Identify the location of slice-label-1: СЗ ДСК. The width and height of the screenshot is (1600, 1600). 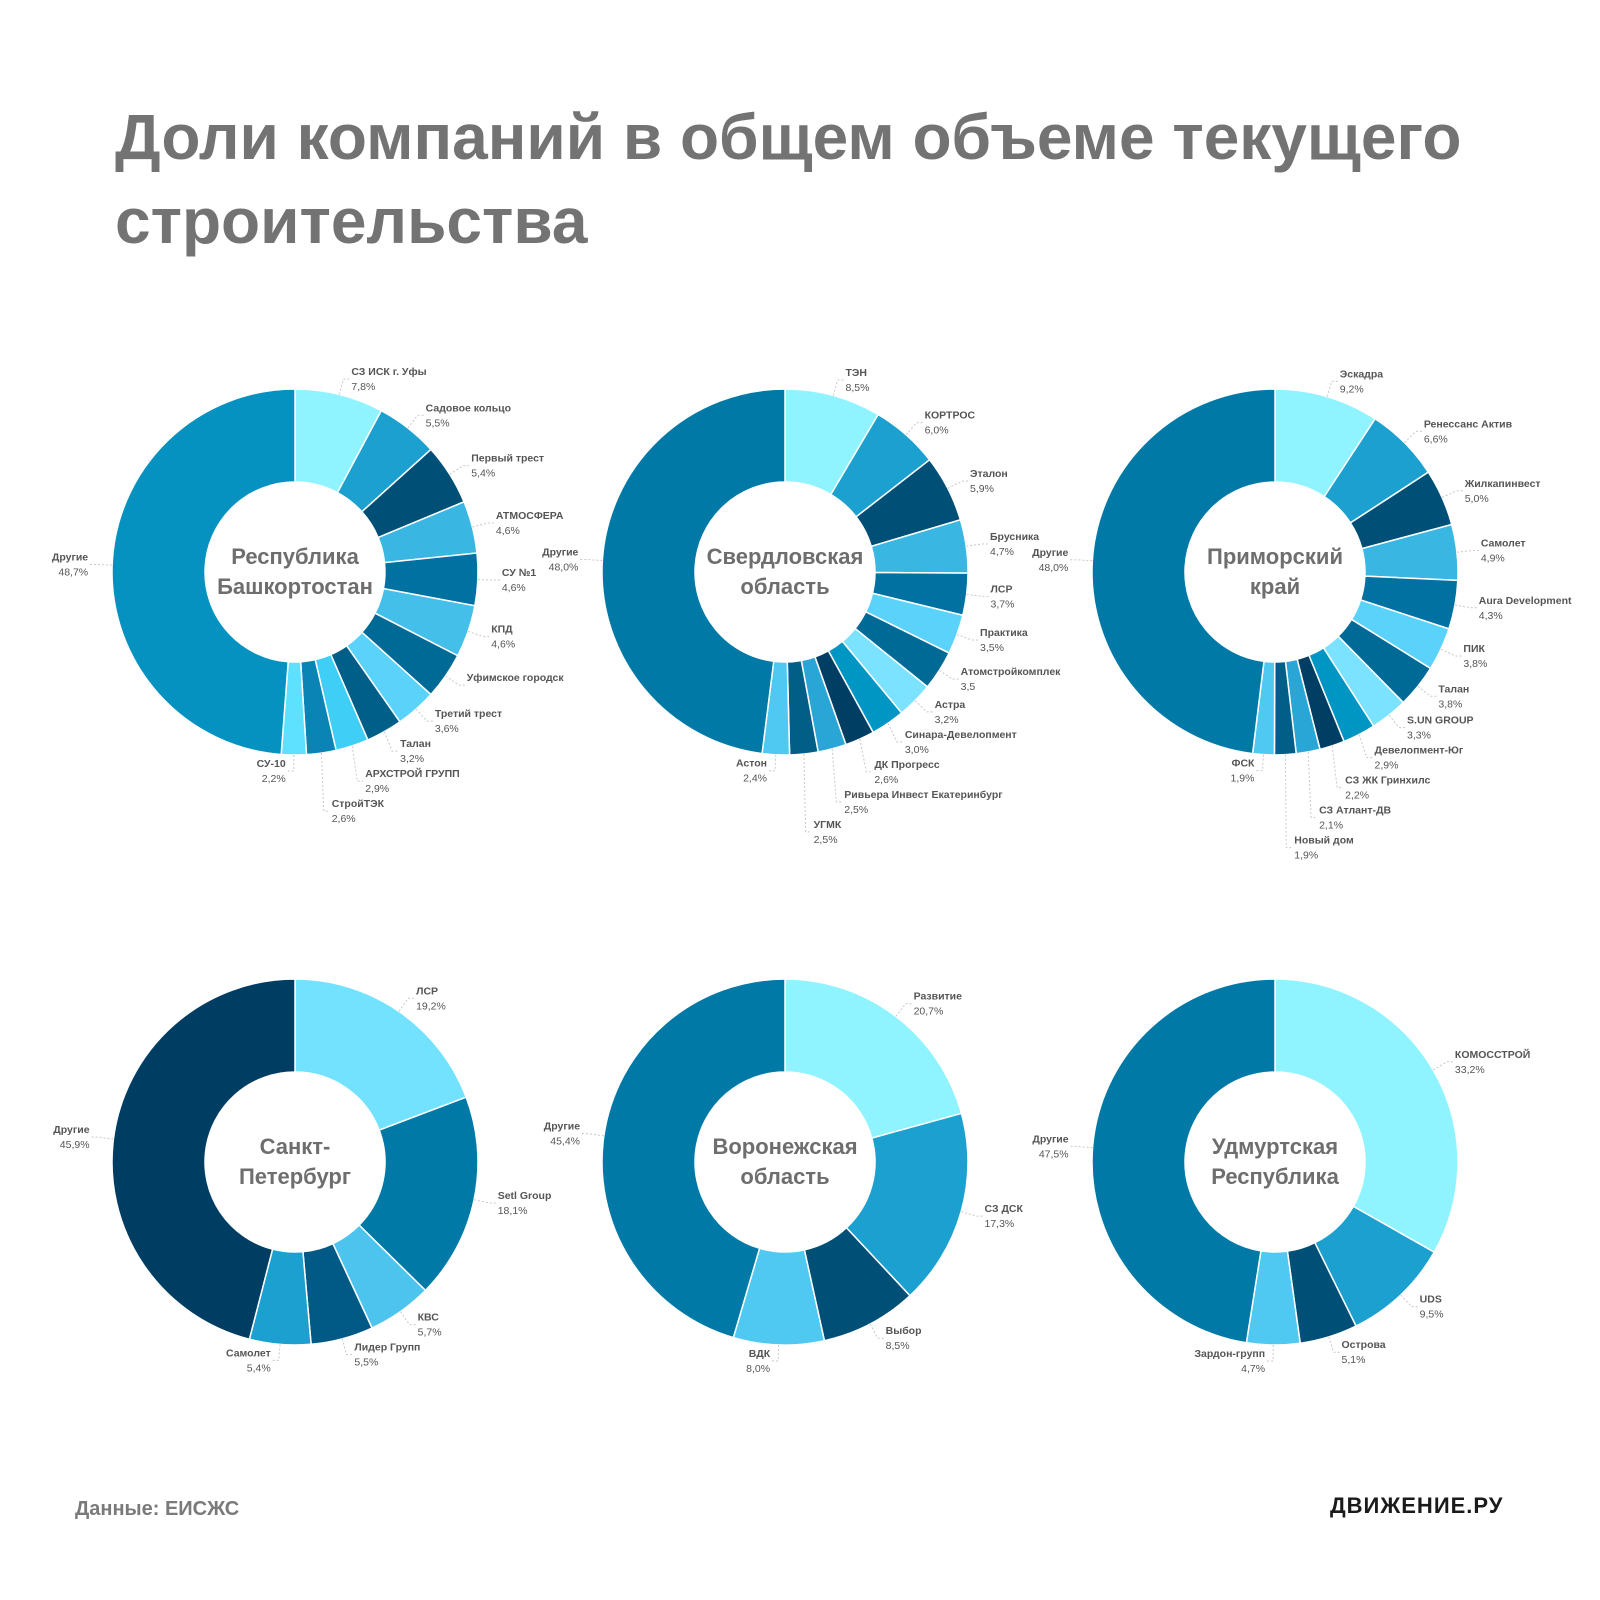
(1004, 1209).